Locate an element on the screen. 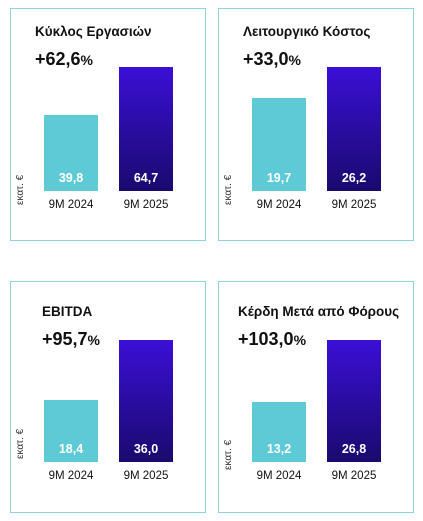 Image resolution: width=423 pixels, height=521 pixels. change-percentage: +95,7% is located at coordinates (71, 339).